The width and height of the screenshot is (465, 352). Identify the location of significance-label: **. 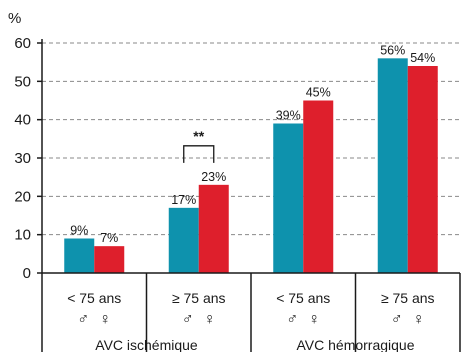
(198, 136).